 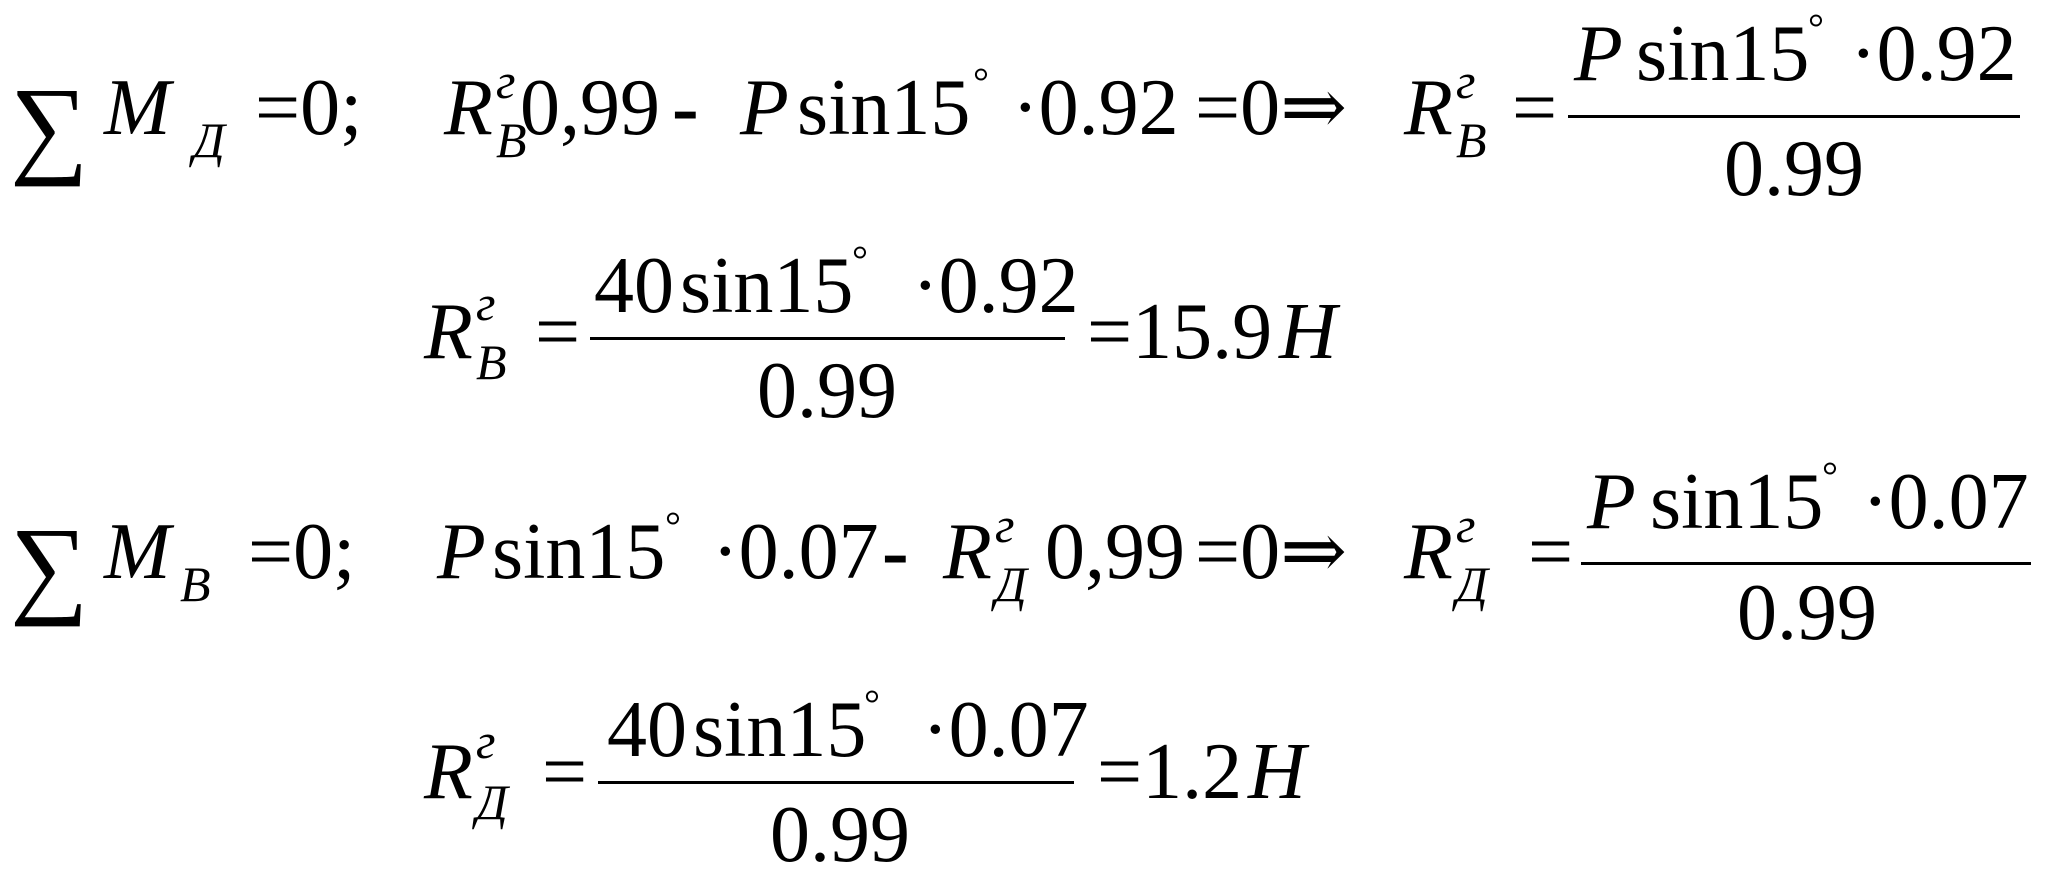 What do you see at coordinates (1095, 108) in the screenshot?
I see `factor: ·0.92` at bounding box center [1095, 108].